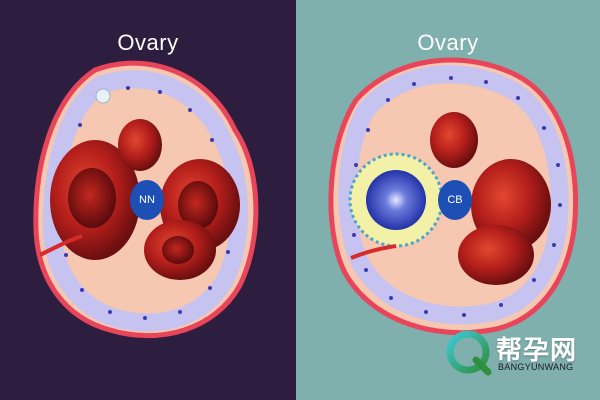  I want to click on left-label-badge: NN, so click(147, 200).